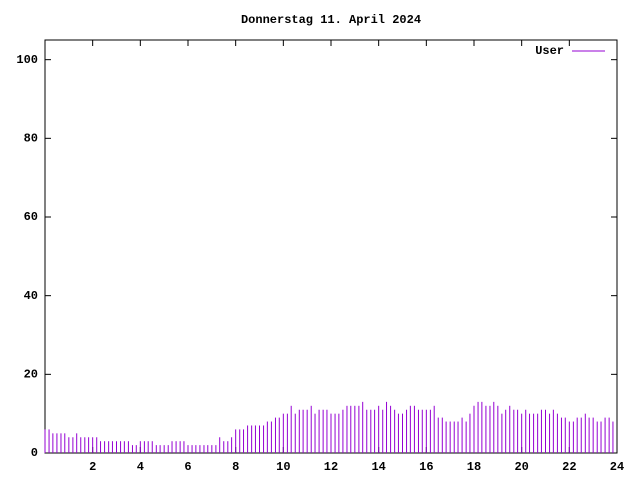  Describe the element at coordinates (235, 467) in the screenshot. I see `x-tick-label: 8` at that location.